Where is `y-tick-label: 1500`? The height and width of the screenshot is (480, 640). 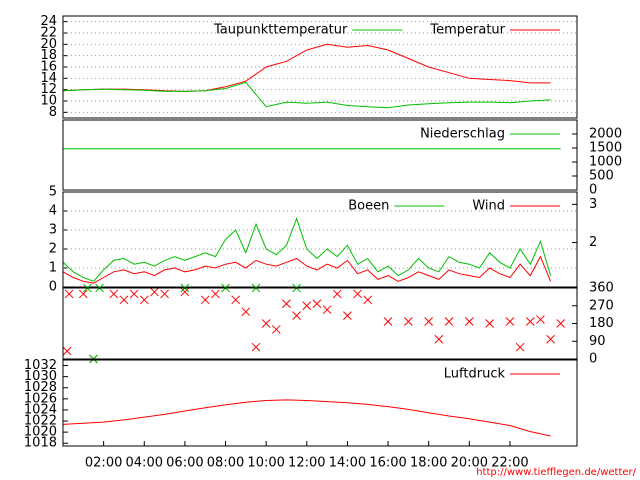 y-tick-label: 1500 is located at coordinates (605, 148).